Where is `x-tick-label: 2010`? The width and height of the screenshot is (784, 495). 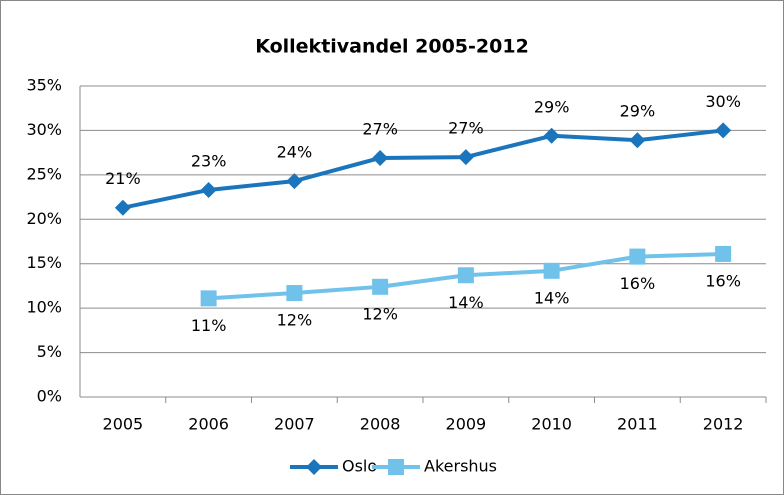
x-tick-label: 2010 is located at coordinates (551, 424).